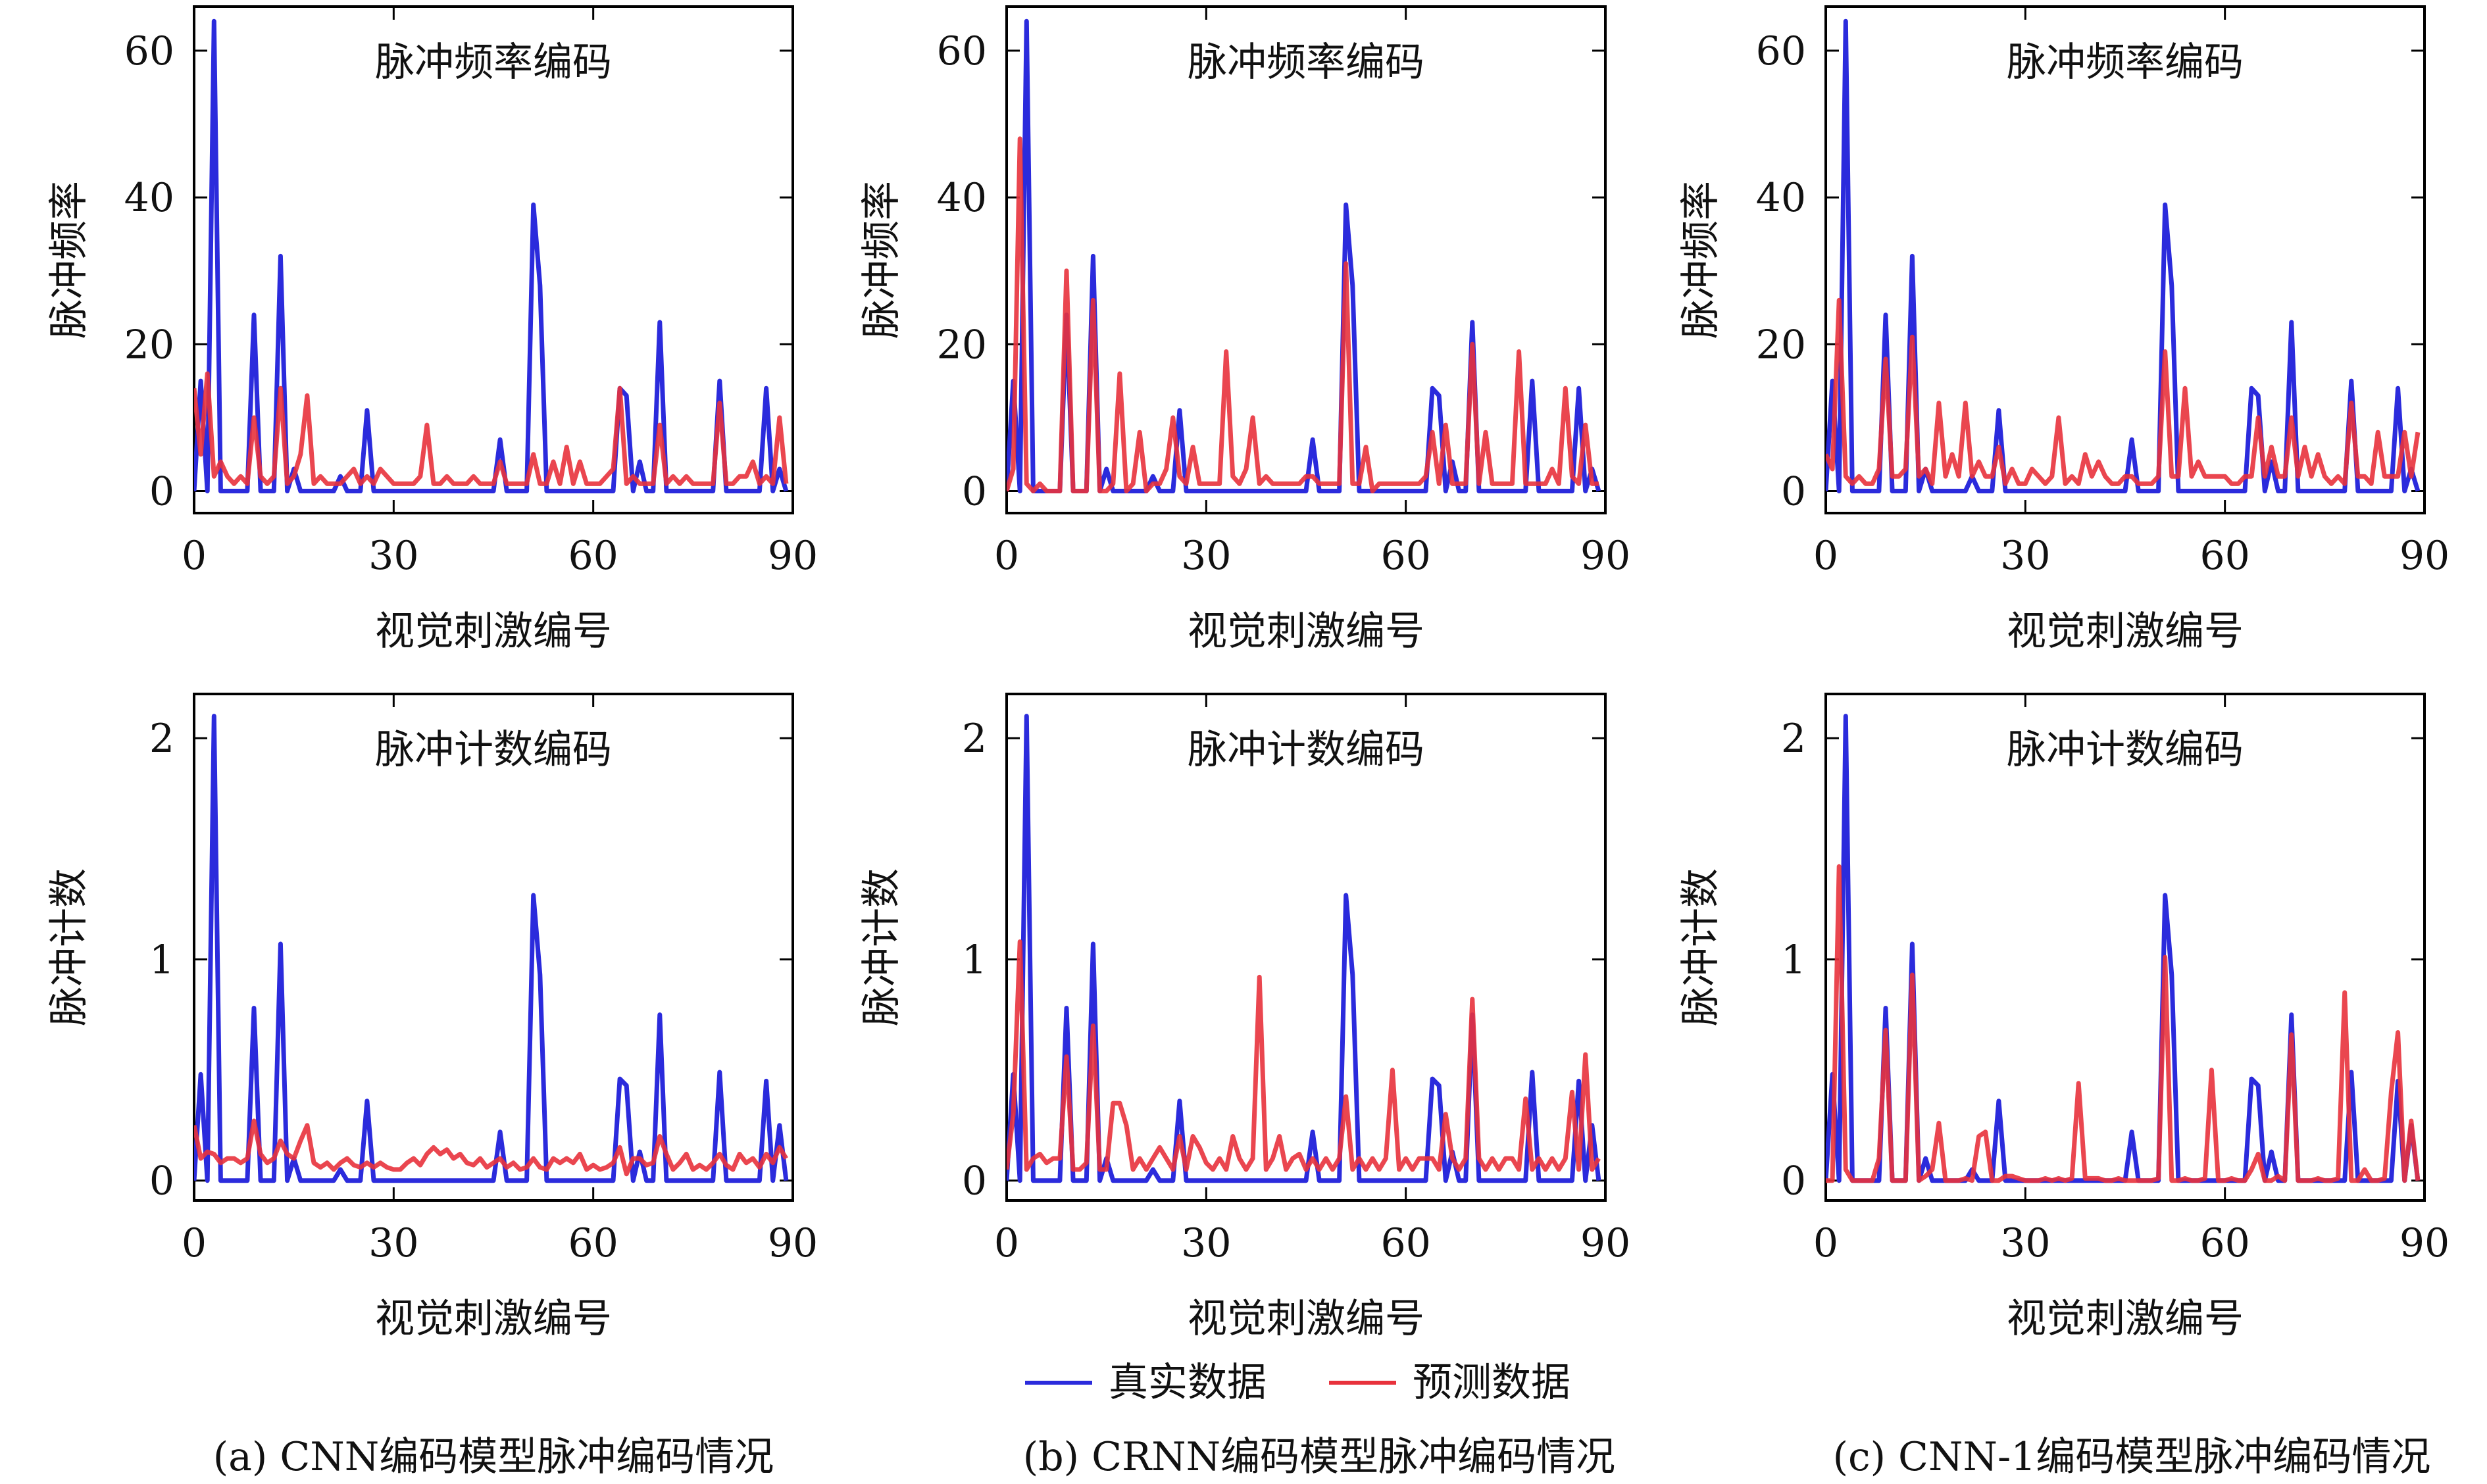 This screenshot has width=2487, height=1484. Describe the element at coordinates (1491, 1383) in the screenshot. I see `legend-pred-label: 预测数据` at that location.